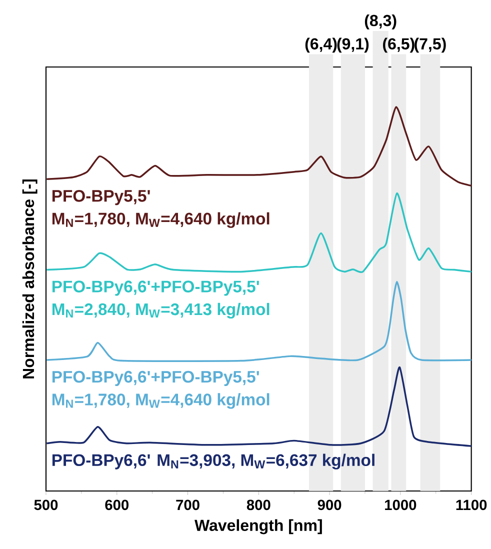 The width and height of the screenshot is (491, 549). Describe the element at coordinates (353, 45) in the screenshot. I see `band-label: (9,1)` at that location.